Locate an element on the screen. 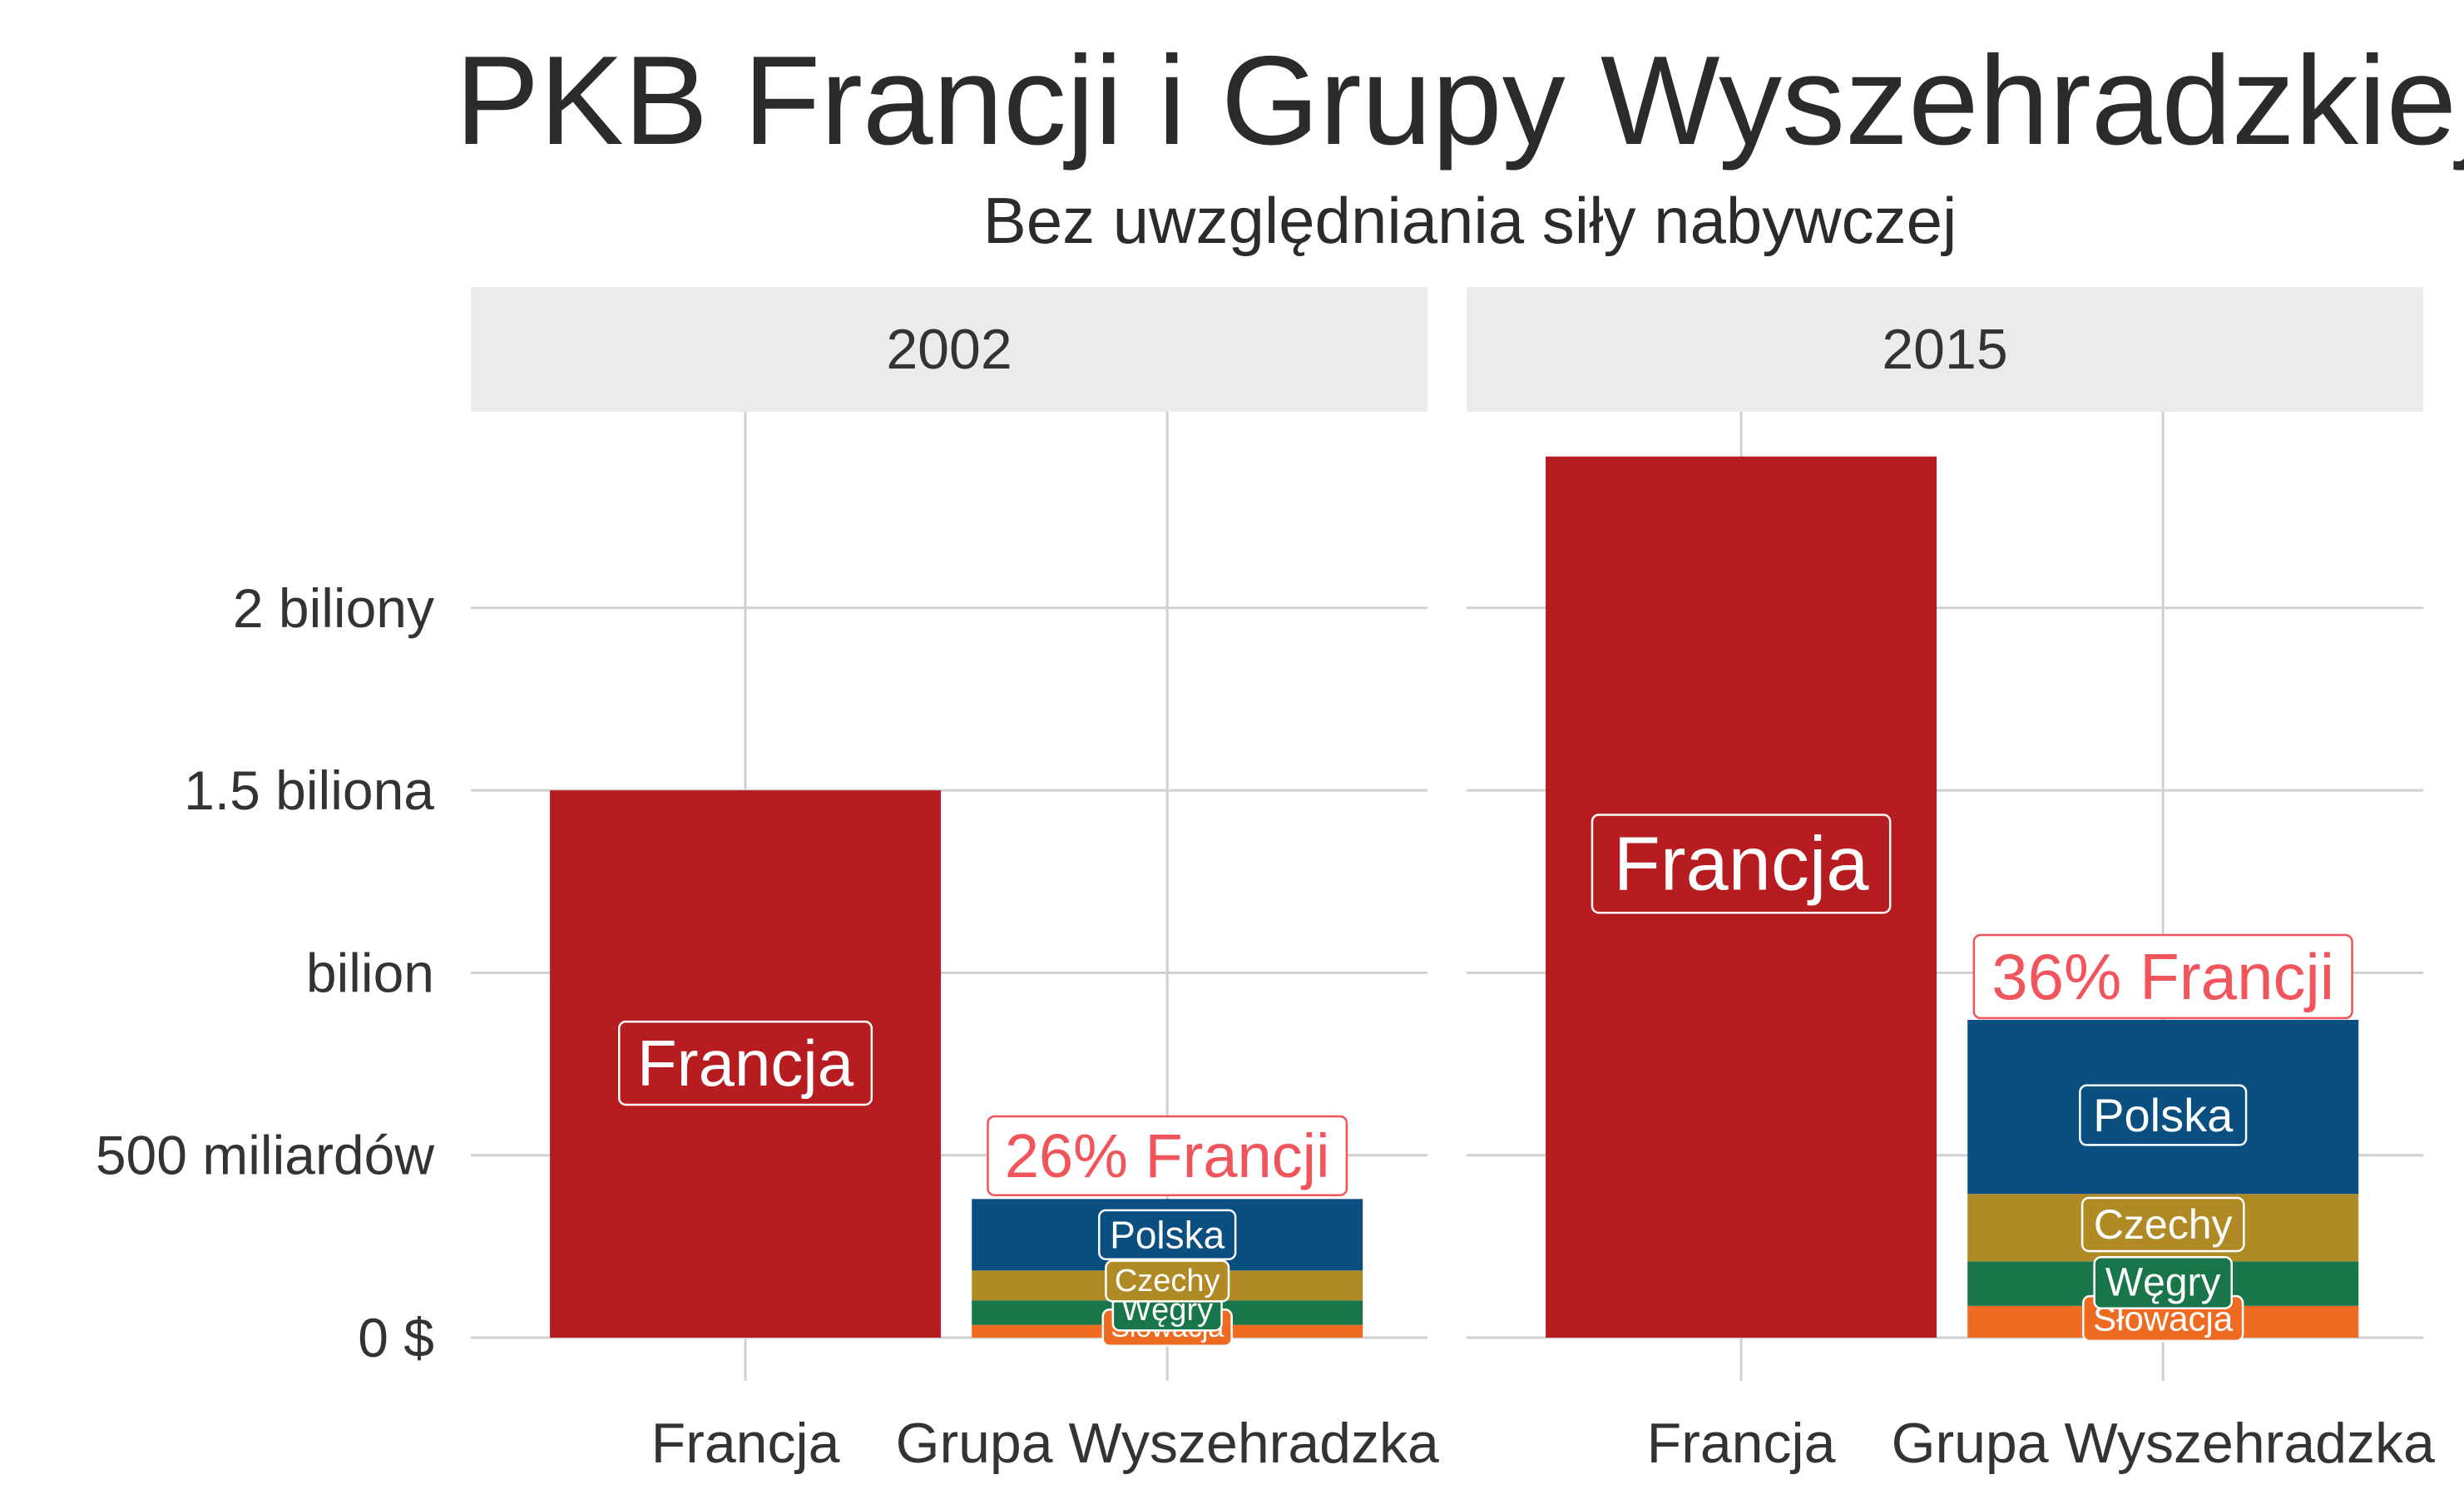 The width and height of the screenshot is (2464, 1509). share-label-text: 26% Francji is located at coordinates (1167, 1155).